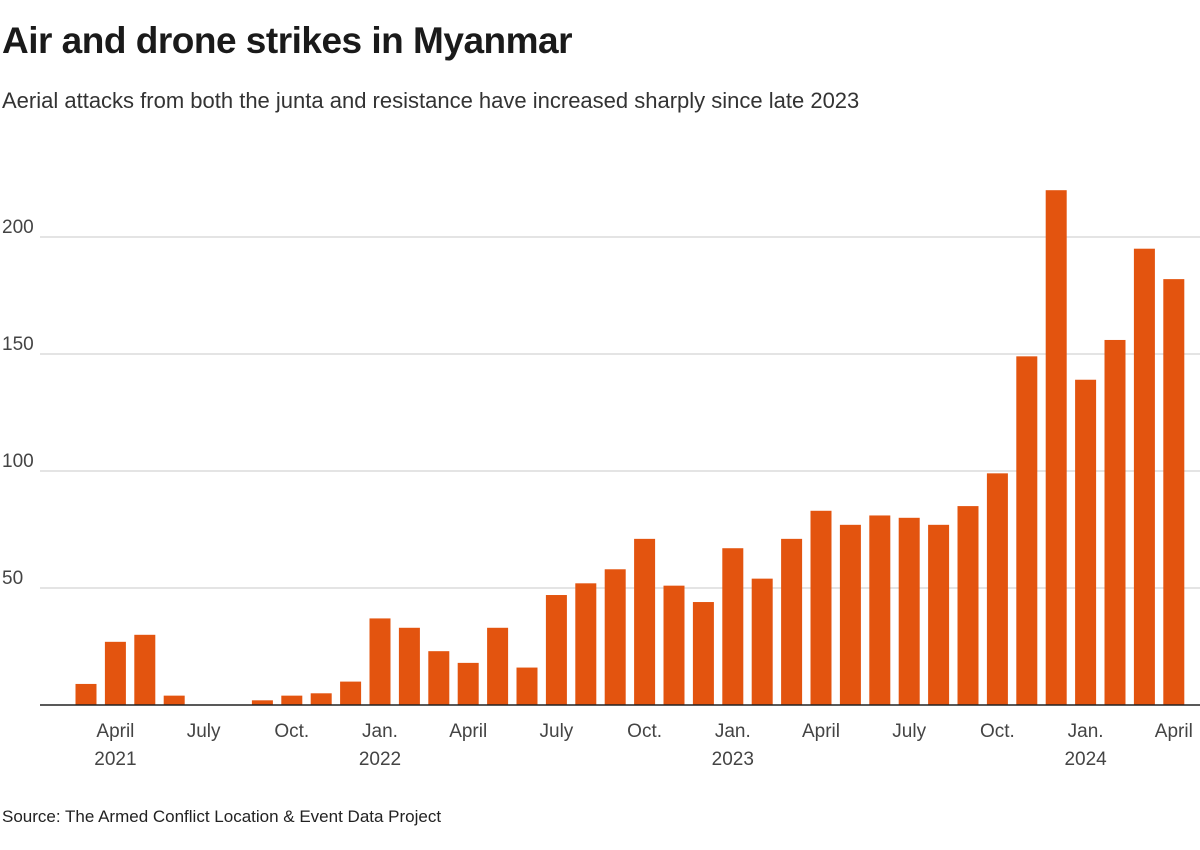 The width and height of the screenshot is (1200, 850). Describe the element at coordinates (287, 40) in the screenshot. I see `chart-title: Air and drone strikes in Myanmar` at that location.